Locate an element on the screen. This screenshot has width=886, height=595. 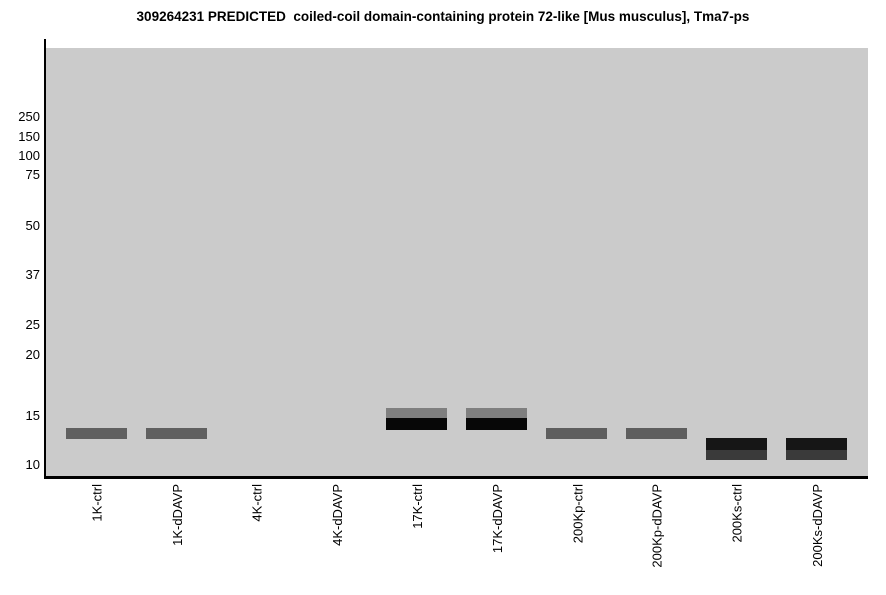
x-lane-label-text: 200Kp-dDAVP is located at coordinates (657, 526).